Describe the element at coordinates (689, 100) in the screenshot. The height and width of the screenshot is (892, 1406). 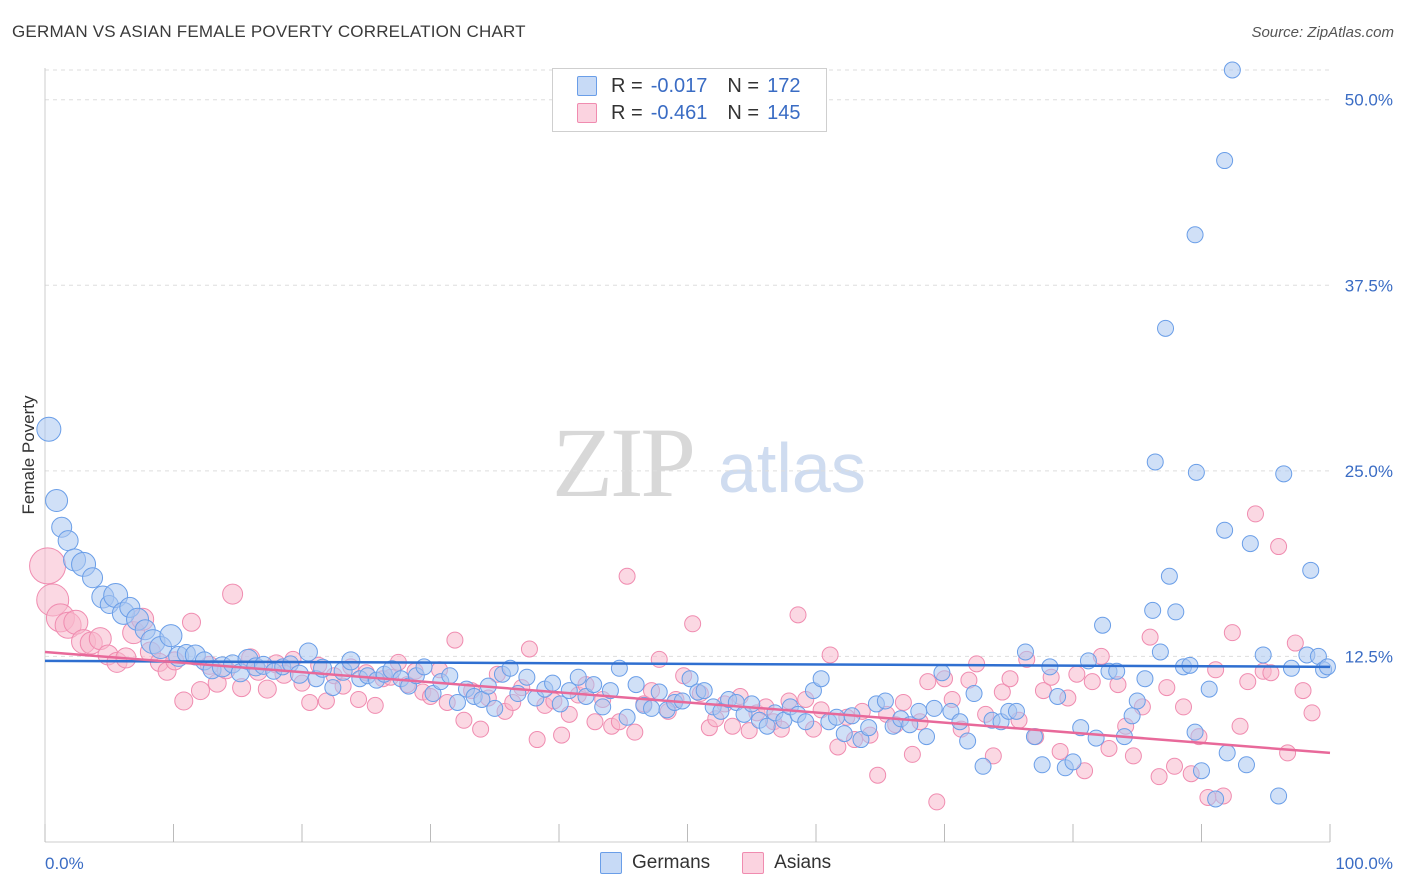
I see `correlation-legend: R = -0.017 N = 172 R = -0.461 N = 145` at that location.